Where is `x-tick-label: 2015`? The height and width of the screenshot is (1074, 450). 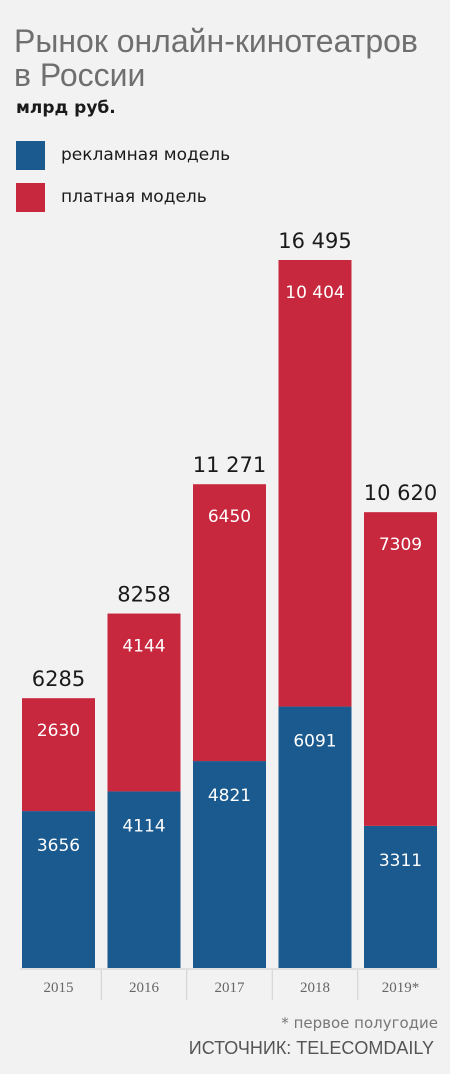 x-tick-label: 2015 is located at coordinates (59, 988).